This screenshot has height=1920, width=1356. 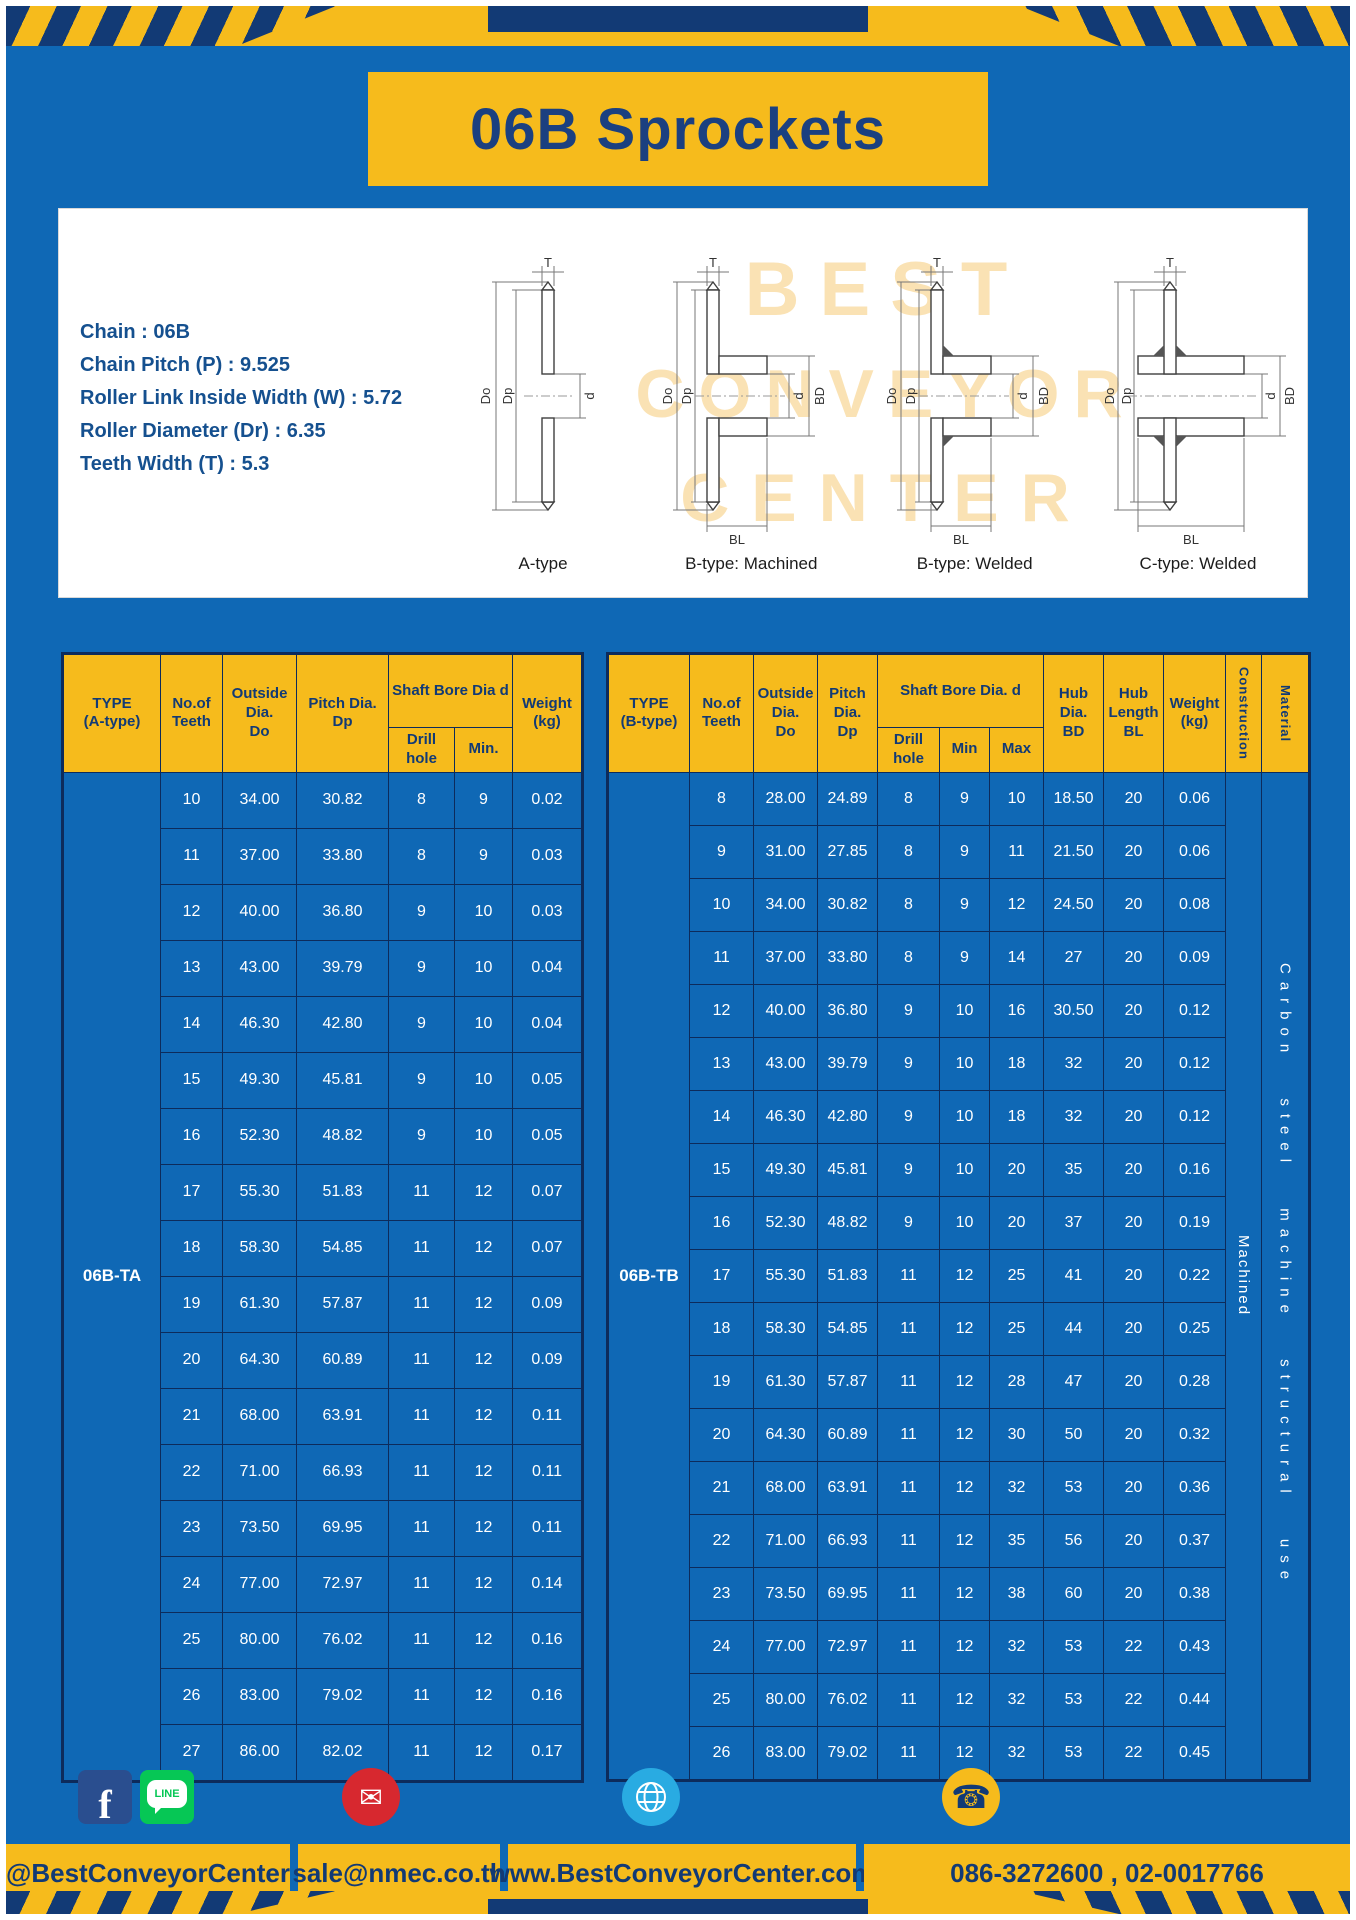 I want to click on table-cell: 60.89, so click(x=342, y=1360).